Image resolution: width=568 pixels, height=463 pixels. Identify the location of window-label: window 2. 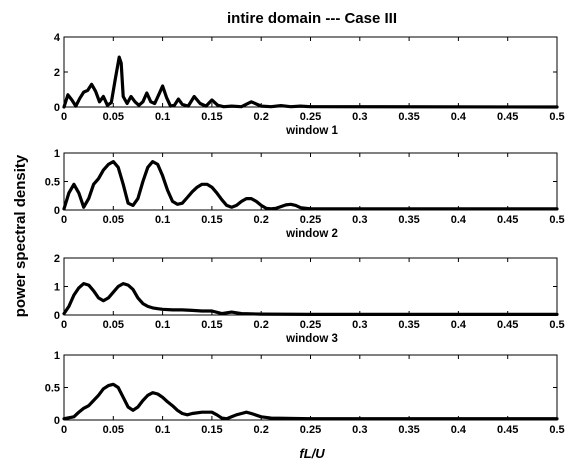
(311, 234).